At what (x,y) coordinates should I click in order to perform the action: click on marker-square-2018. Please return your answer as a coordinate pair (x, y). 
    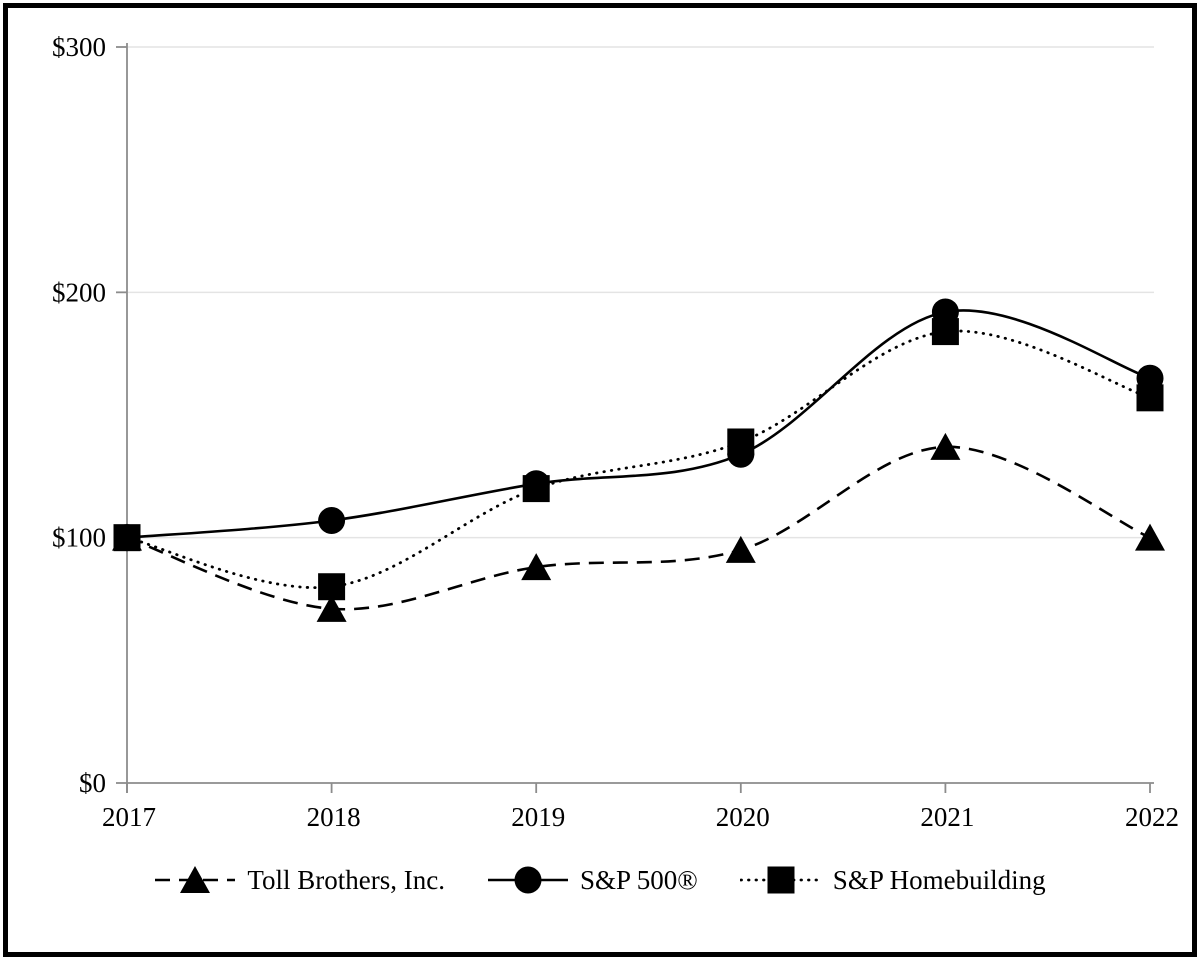
    Looking at the image, I should click on (332, 587).